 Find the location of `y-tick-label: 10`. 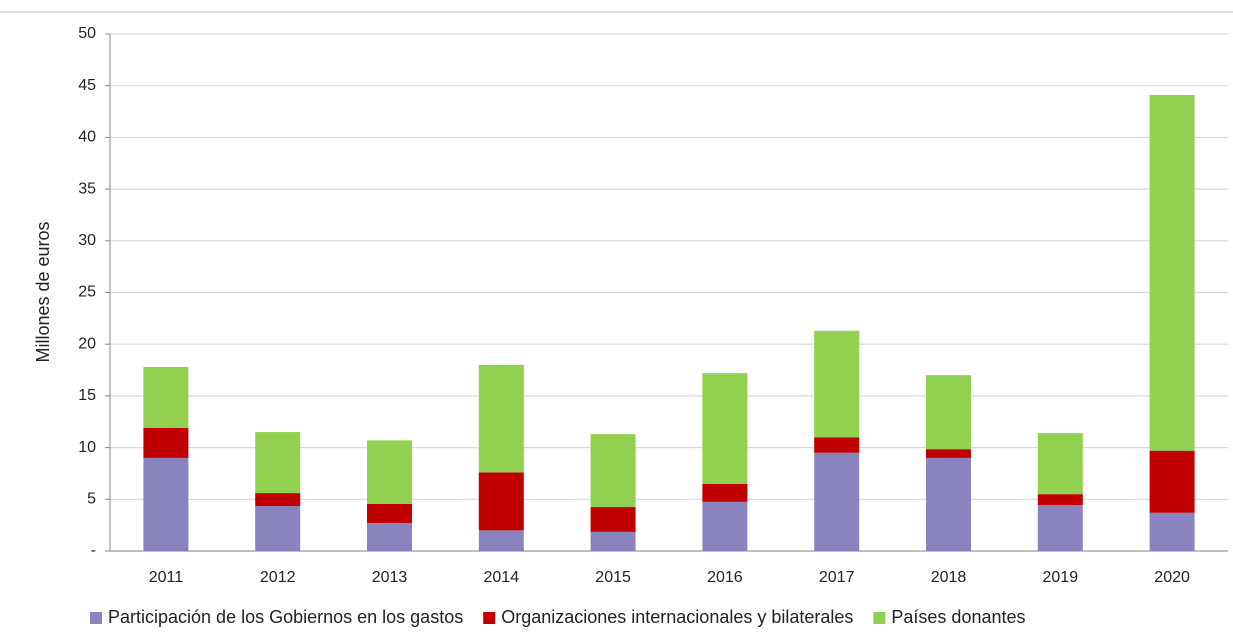

y-tick-label: 10 is located at coordinates (87, 447).